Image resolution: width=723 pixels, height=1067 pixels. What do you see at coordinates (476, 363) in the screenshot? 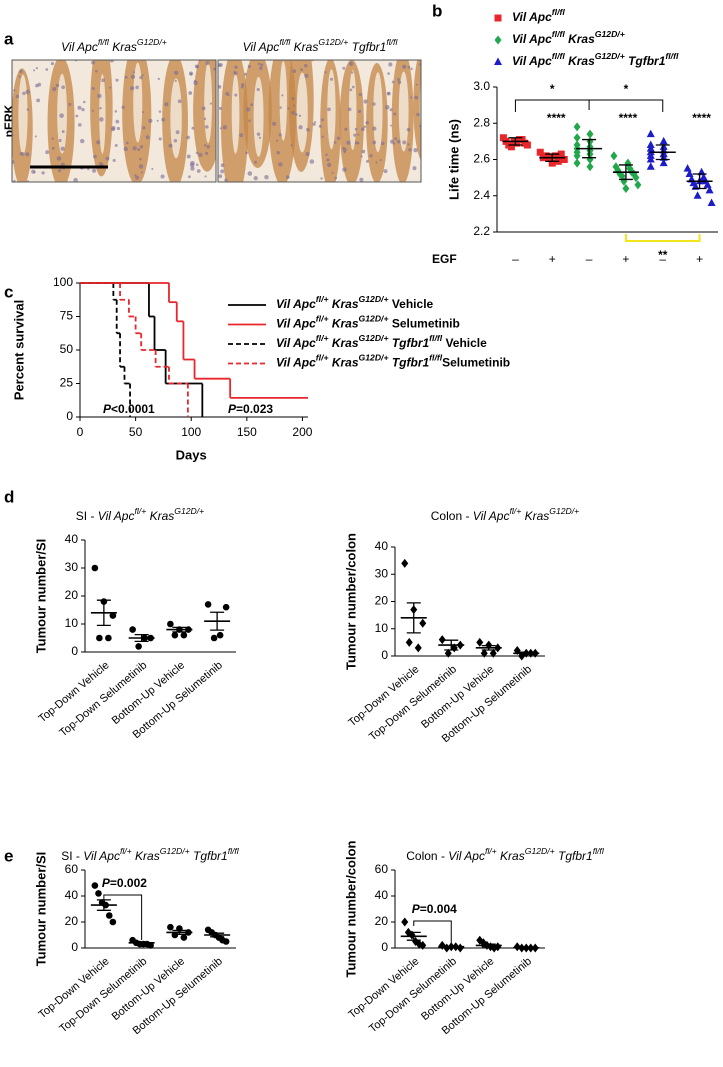
I see `text-run: Selumetinib` at bounding box center [476, 363].